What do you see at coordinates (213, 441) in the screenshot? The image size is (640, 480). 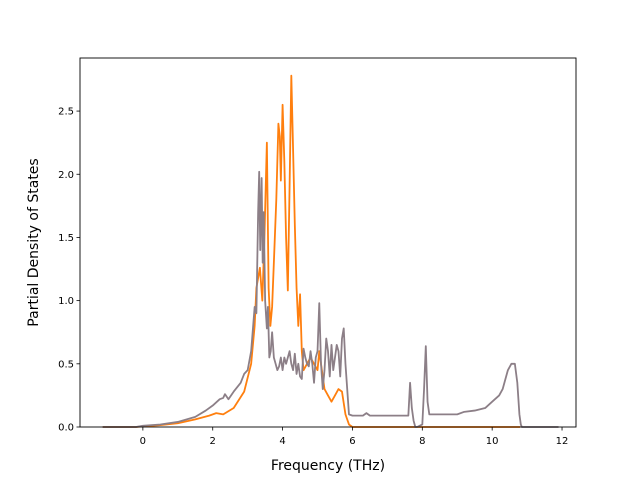 I see `x-tick-label: 2` at bounding box center [213, 441].